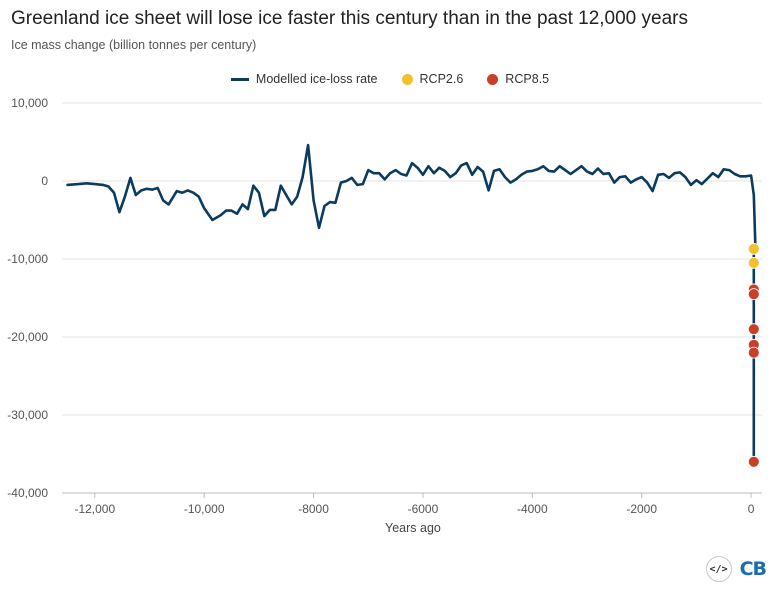  Describe the element at coordinates (27, 493) in the screenshot. I see `y-tick-label: -40,000` at that location.